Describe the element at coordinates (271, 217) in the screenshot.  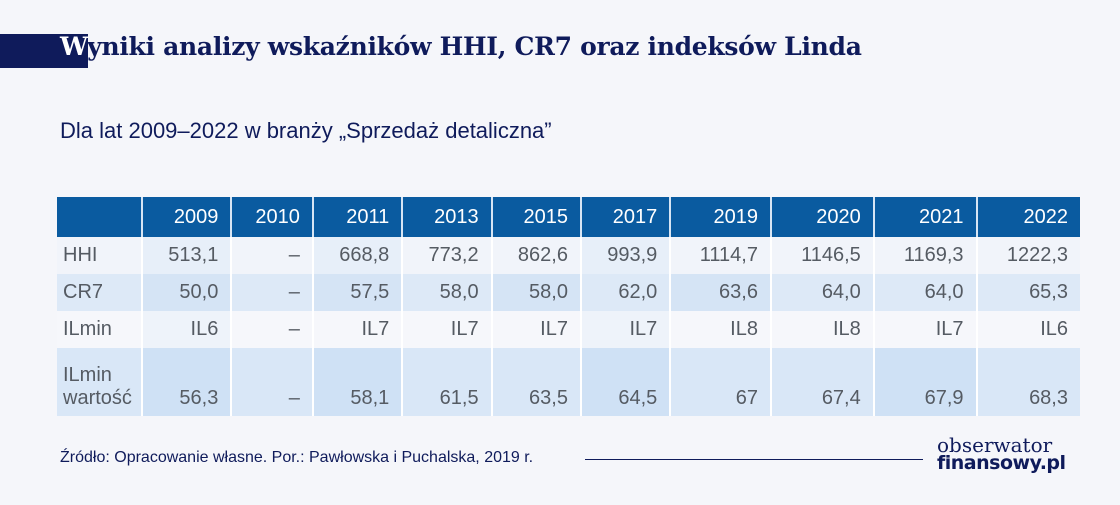
I see `column-header: 2010` at that location.